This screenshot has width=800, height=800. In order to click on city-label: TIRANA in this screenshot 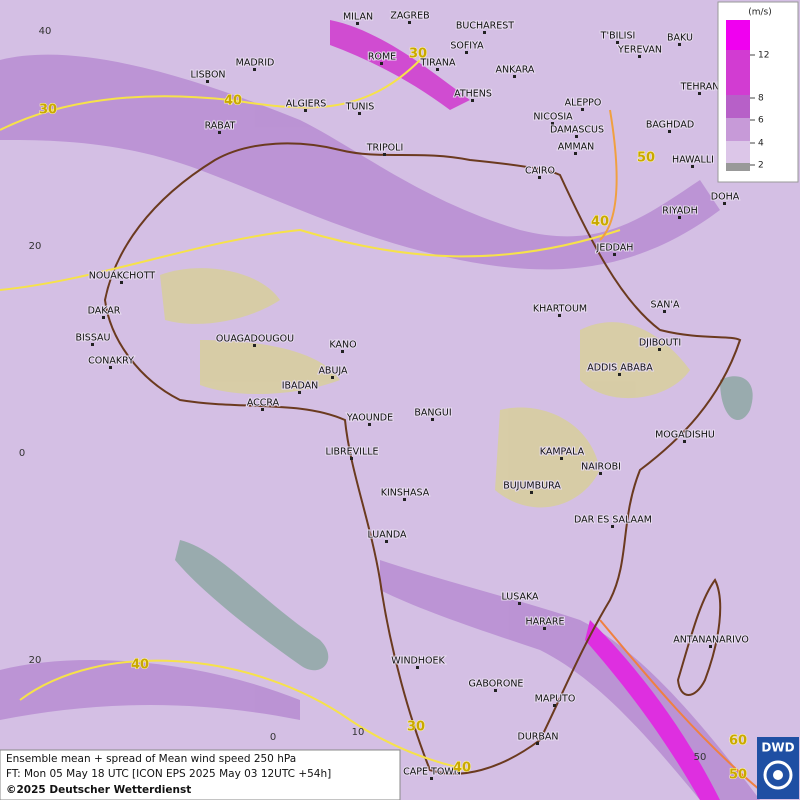, I will do `click(438, 63)`.